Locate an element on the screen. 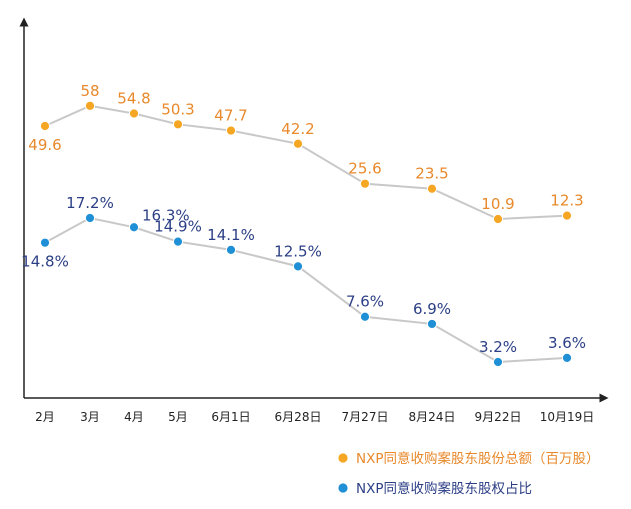  x-tick-label: 2月 is located at coordinates (45, 417).